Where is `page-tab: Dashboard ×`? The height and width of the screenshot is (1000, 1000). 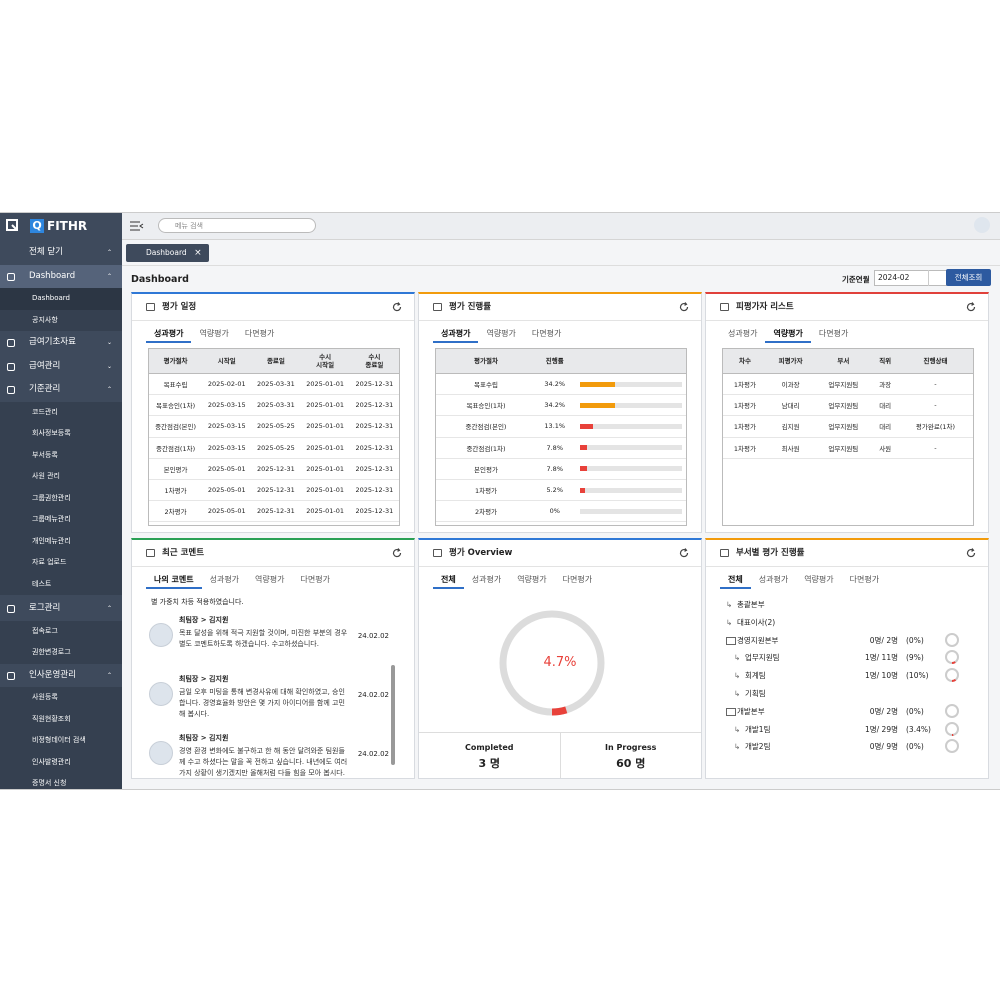 page-tab: Dashboard × is located at coordinates (167, 253).